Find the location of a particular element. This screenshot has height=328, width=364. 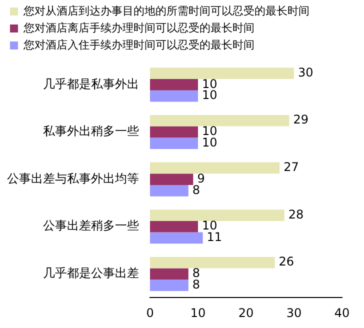

data-label: 11 is located at coordinates (214, 237).